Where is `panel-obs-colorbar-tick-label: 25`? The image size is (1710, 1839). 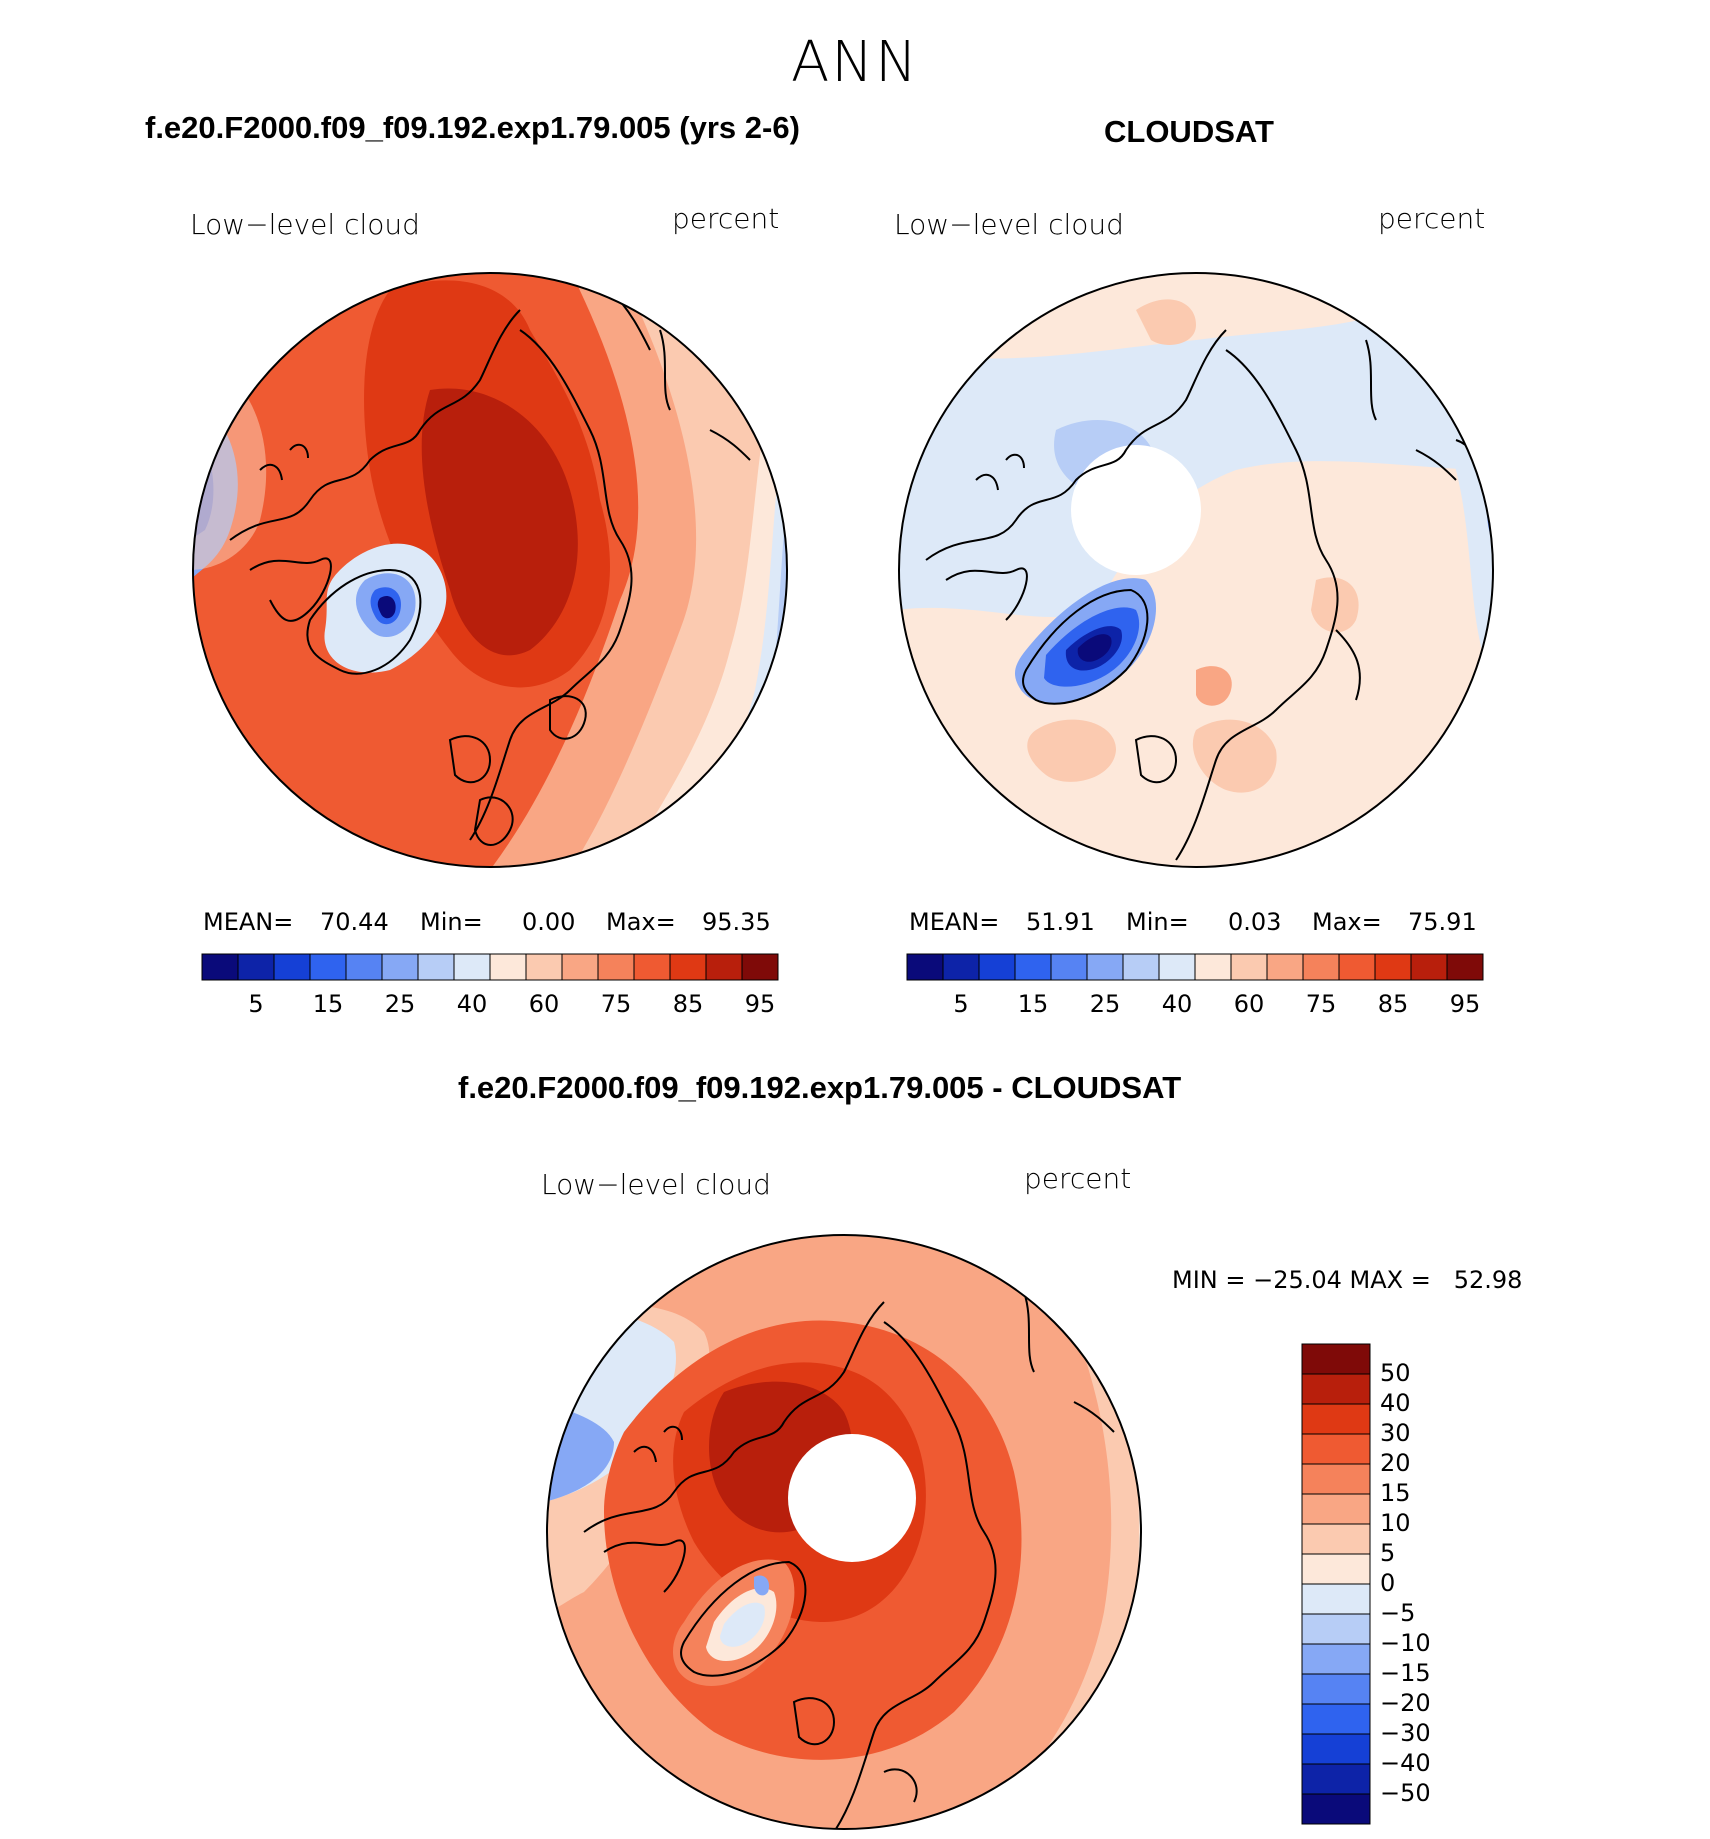 panel-obs-colorbar-tick-label: 25 is located at coordinates (1105, 1004).